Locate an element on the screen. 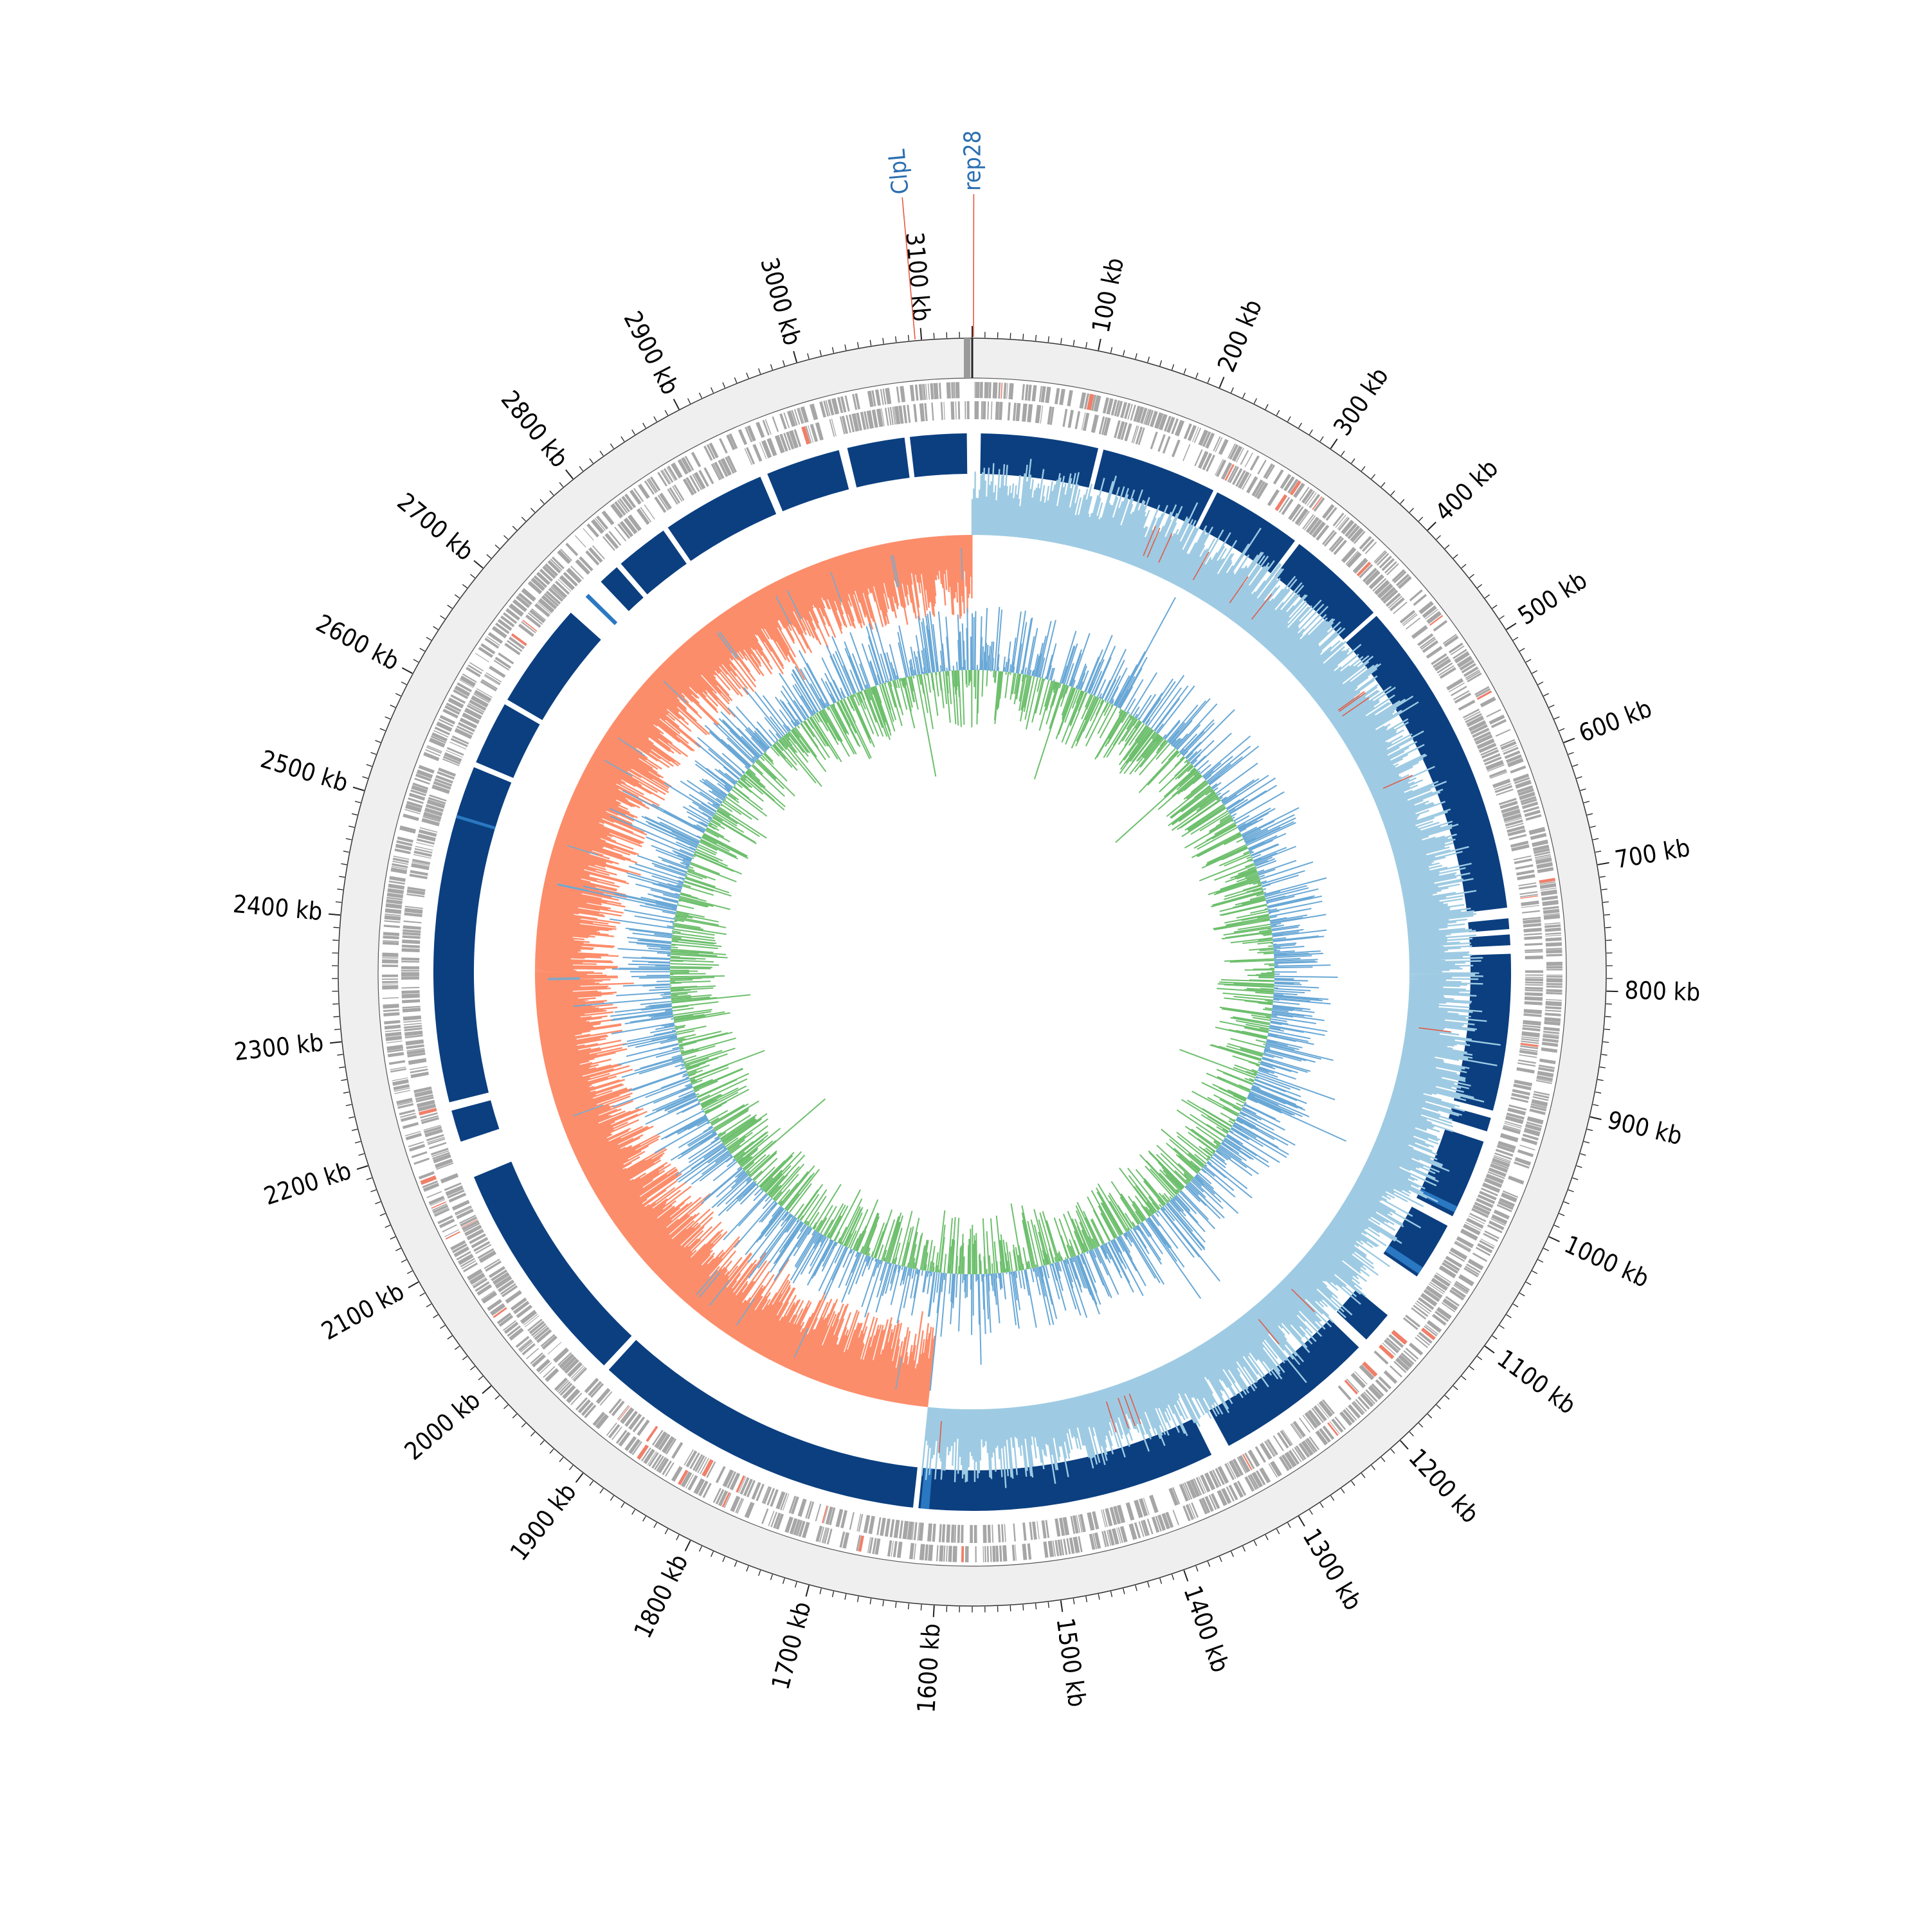  tick-label: 2000 kb is located at coordinates (442, 1425).